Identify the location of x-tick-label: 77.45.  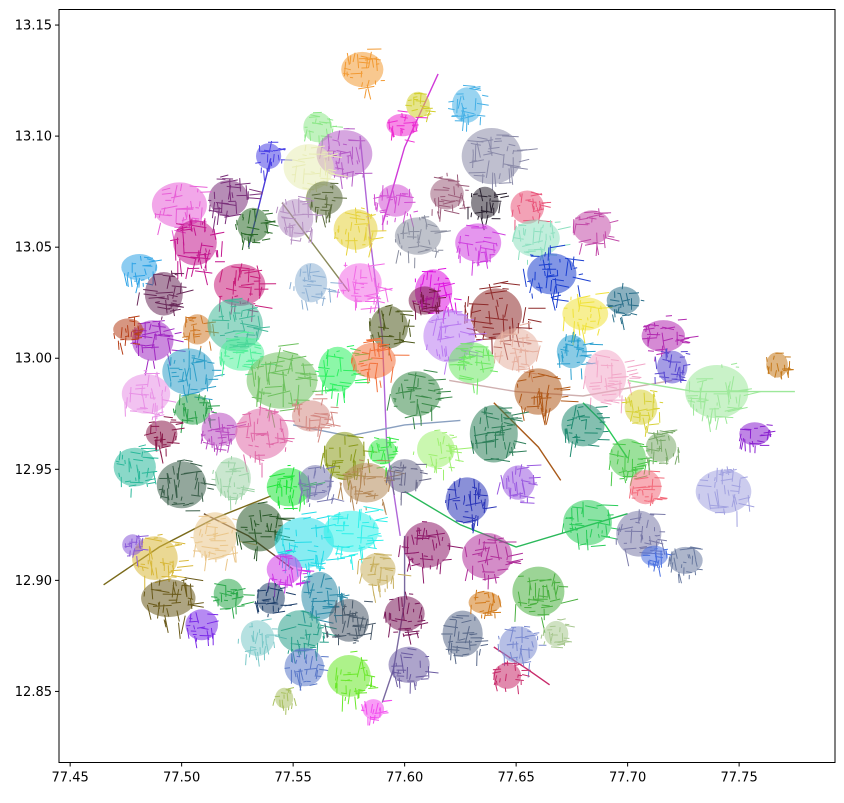
(70, 778).